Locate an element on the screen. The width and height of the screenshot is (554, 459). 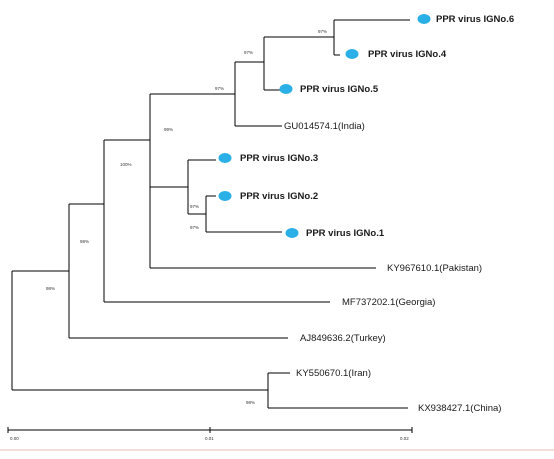
label-pprv4: PPR virus IGNo.4 is located at coordinates (407, 54).